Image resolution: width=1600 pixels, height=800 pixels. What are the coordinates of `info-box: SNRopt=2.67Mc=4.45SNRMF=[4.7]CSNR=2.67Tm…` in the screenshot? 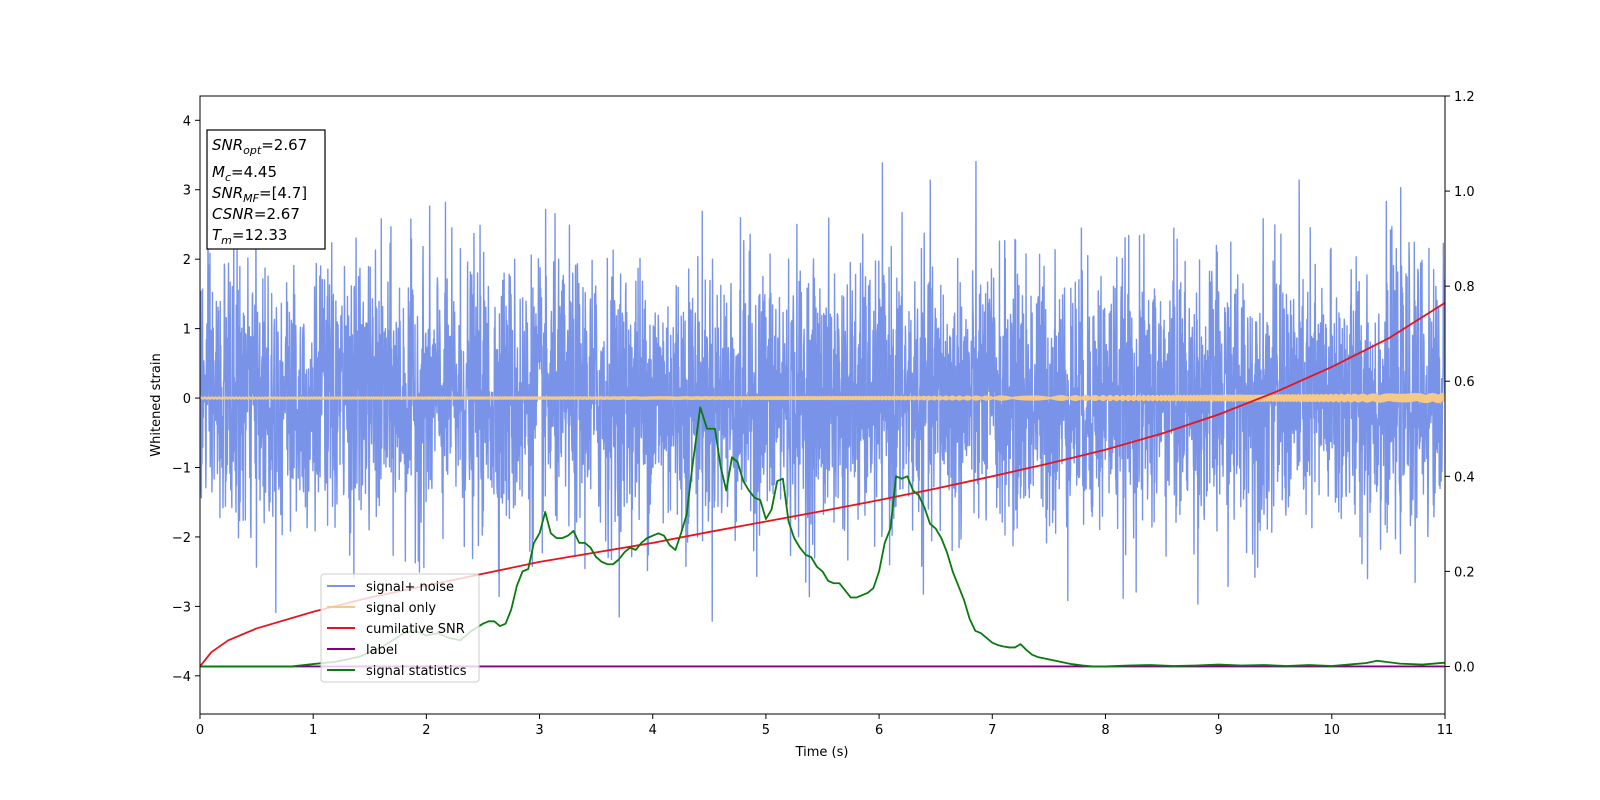 It's located at (266, 189).